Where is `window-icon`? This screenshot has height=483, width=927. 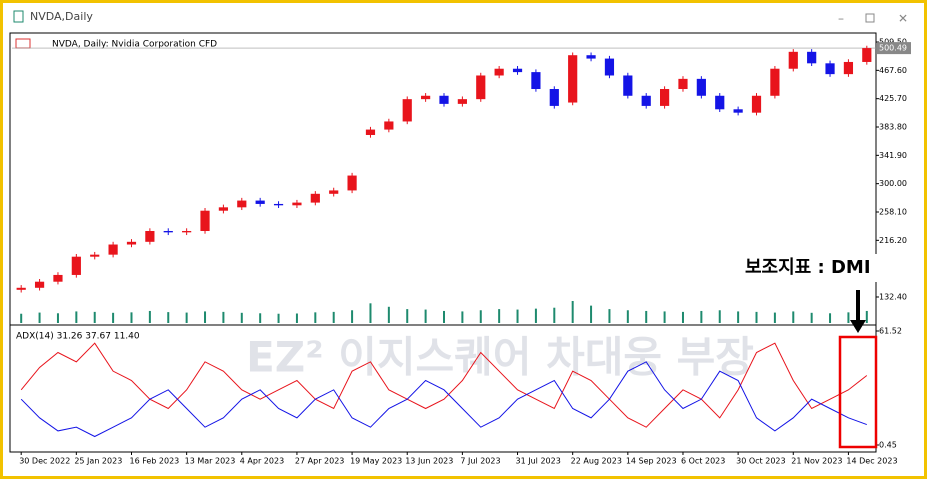
window-icon is located at coordinates (18, 16).